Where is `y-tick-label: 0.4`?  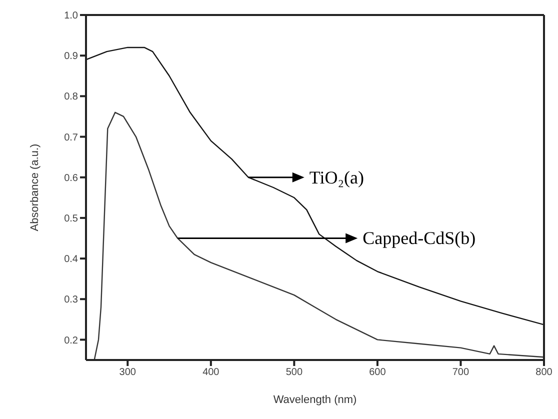 y-tick-label: 0.4 is located at coordinates (71, 260).